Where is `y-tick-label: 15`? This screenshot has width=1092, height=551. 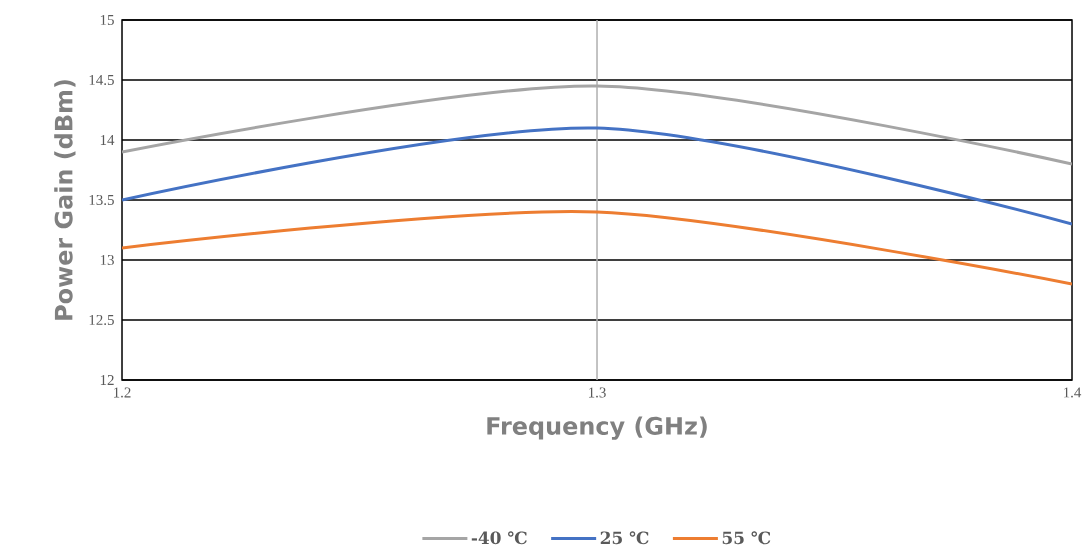 y-tick-label: 15 is located at coordinates (107, 19).